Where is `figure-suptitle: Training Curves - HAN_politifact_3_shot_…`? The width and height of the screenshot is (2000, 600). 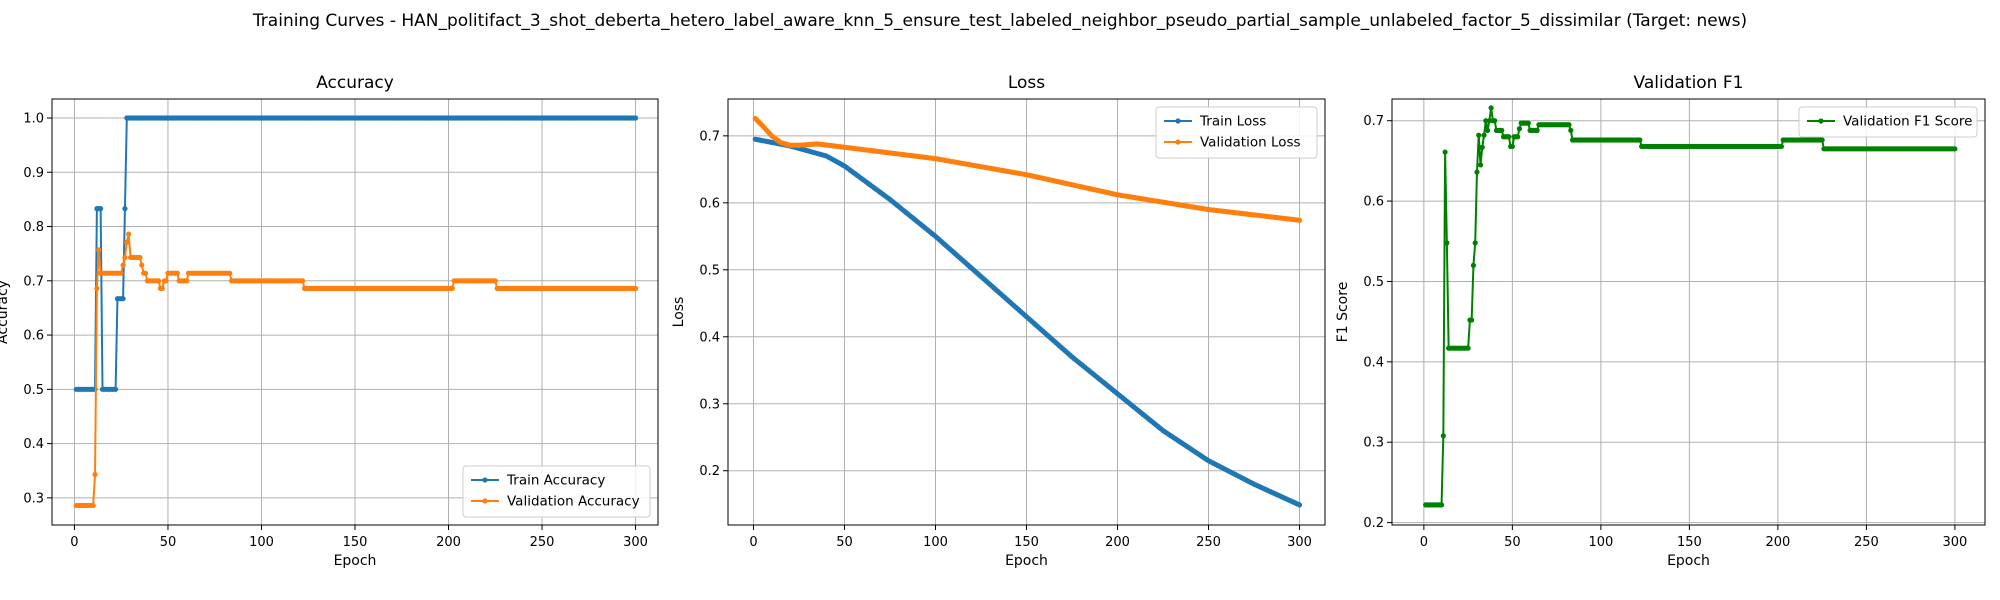 figure-suptitle: Training Curves - HAN_politifact_3_shot_… is located at coordinates (999, 21).